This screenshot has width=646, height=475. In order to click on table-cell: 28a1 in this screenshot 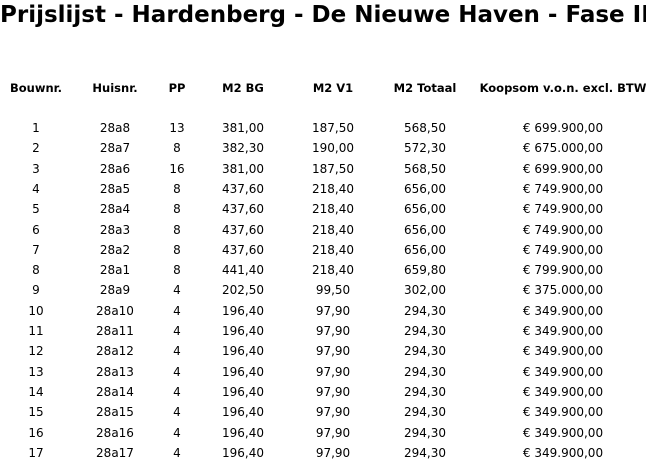, I will do `click(115, 270)`.